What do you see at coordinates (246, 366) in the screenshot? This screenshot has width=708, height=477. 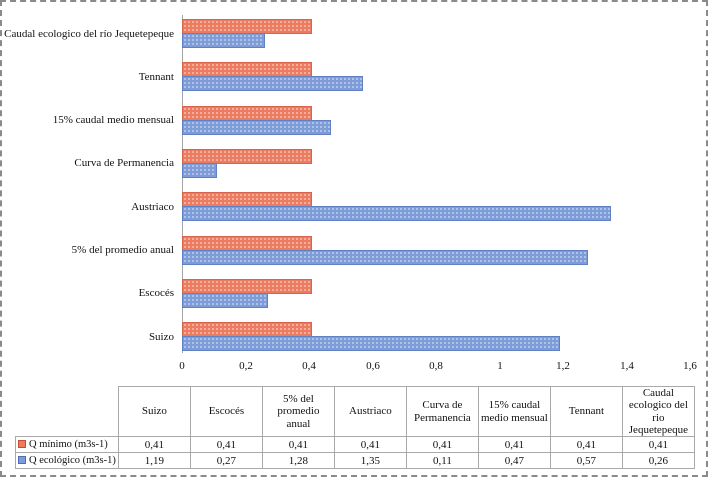 I see `x-tick-label: 0,2` at bounding box center [246, 366].